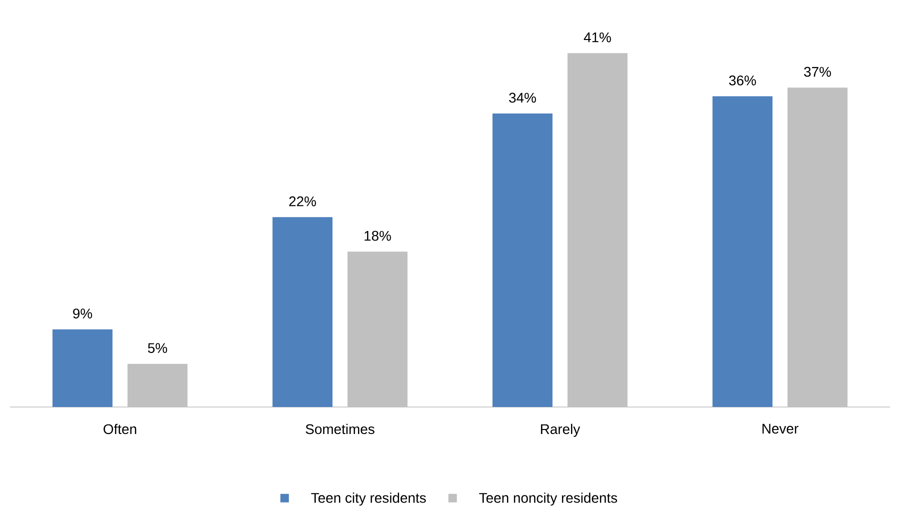 The height and width of the screenshot is (531, 900). I want to click on data-label: 41%, so click(597, 37).